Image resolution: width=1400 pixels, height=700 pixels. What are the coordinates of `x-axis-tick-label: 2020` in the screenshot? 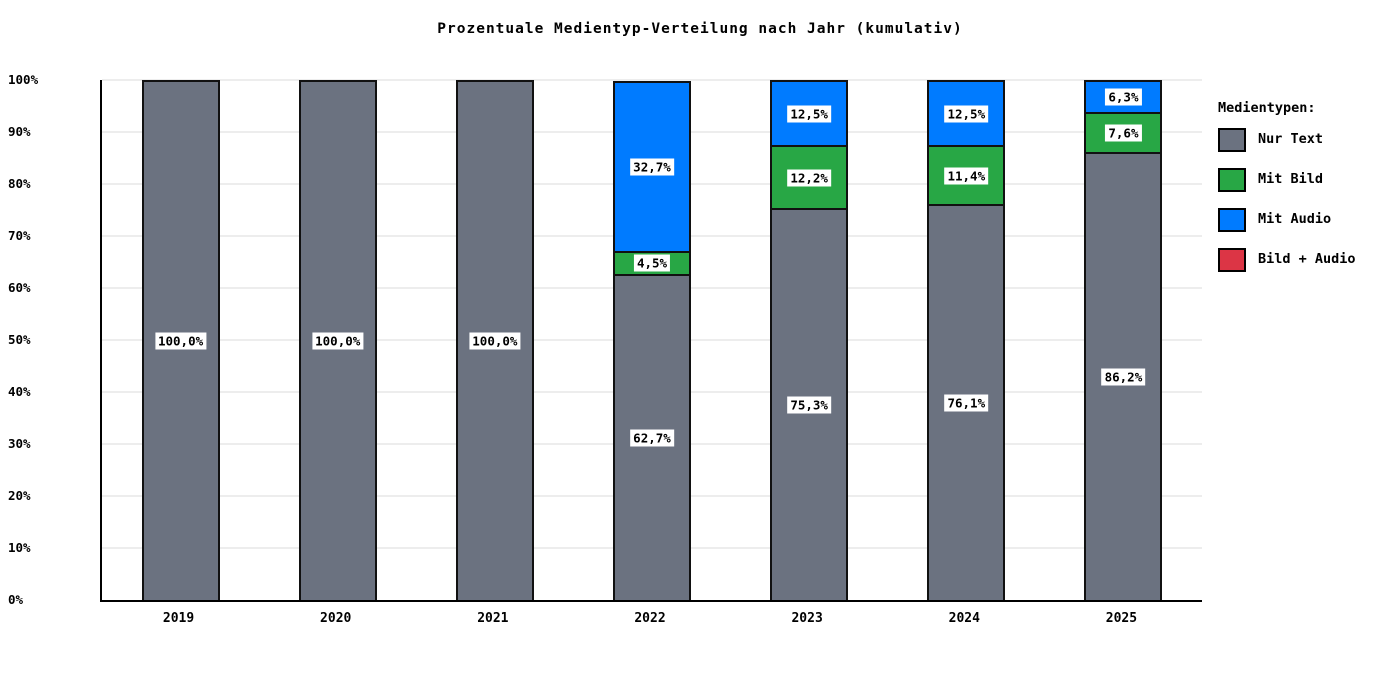 It's located at (336, 618).